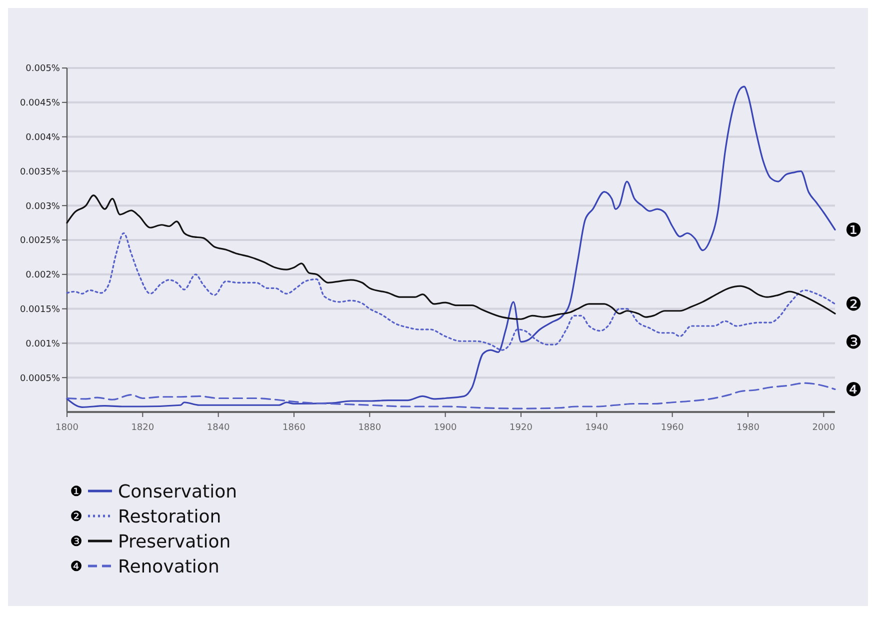 The image size is (876, 622). I want to click on x-tick-label: 1920, so click(521, 428).